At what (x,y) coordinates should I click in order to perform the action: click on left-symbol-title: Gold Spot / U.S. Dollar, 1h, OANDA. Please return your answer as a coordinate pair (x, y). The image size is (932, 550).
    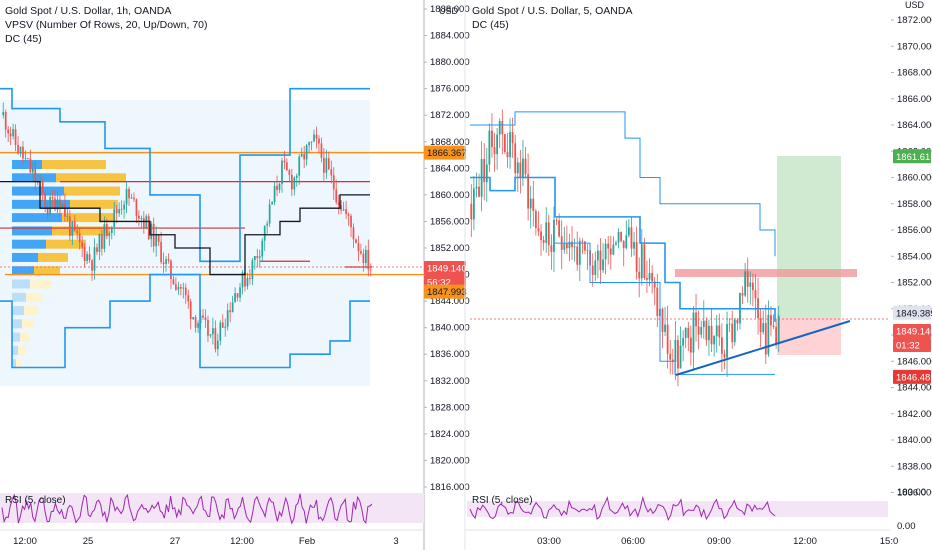
    Looking at the image, I should click on (88, 11).